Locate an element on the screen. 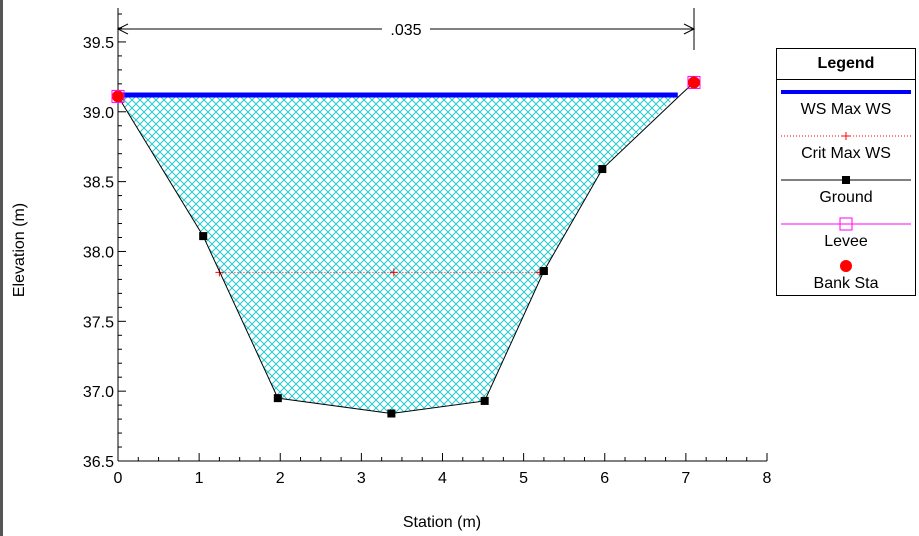 This screenshot has height=536, width=919. x-tick-label: 3 is located at coordinates (361, 478).